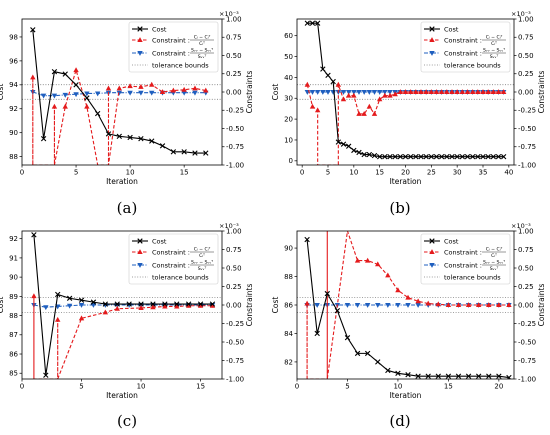 This screenshot has height=435, width=550. I want to click on x-tick-label: 20, so click(405, 173).